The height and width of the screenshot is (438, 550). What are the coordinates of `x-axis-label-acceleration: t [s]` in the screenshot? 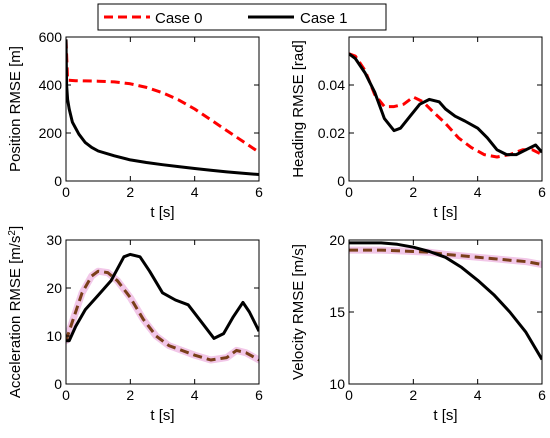 It's located at (162, 415).